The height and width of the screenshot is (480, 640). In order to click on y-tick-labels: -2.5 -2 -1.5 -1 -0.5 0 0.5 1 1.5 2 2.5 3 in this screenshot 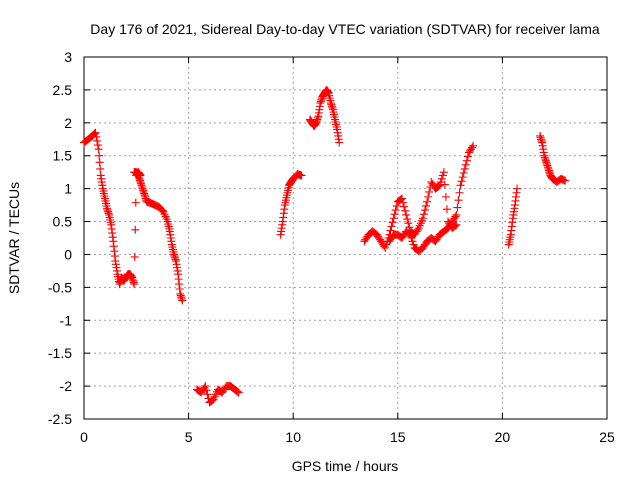, I will do `click(60, 238)`.